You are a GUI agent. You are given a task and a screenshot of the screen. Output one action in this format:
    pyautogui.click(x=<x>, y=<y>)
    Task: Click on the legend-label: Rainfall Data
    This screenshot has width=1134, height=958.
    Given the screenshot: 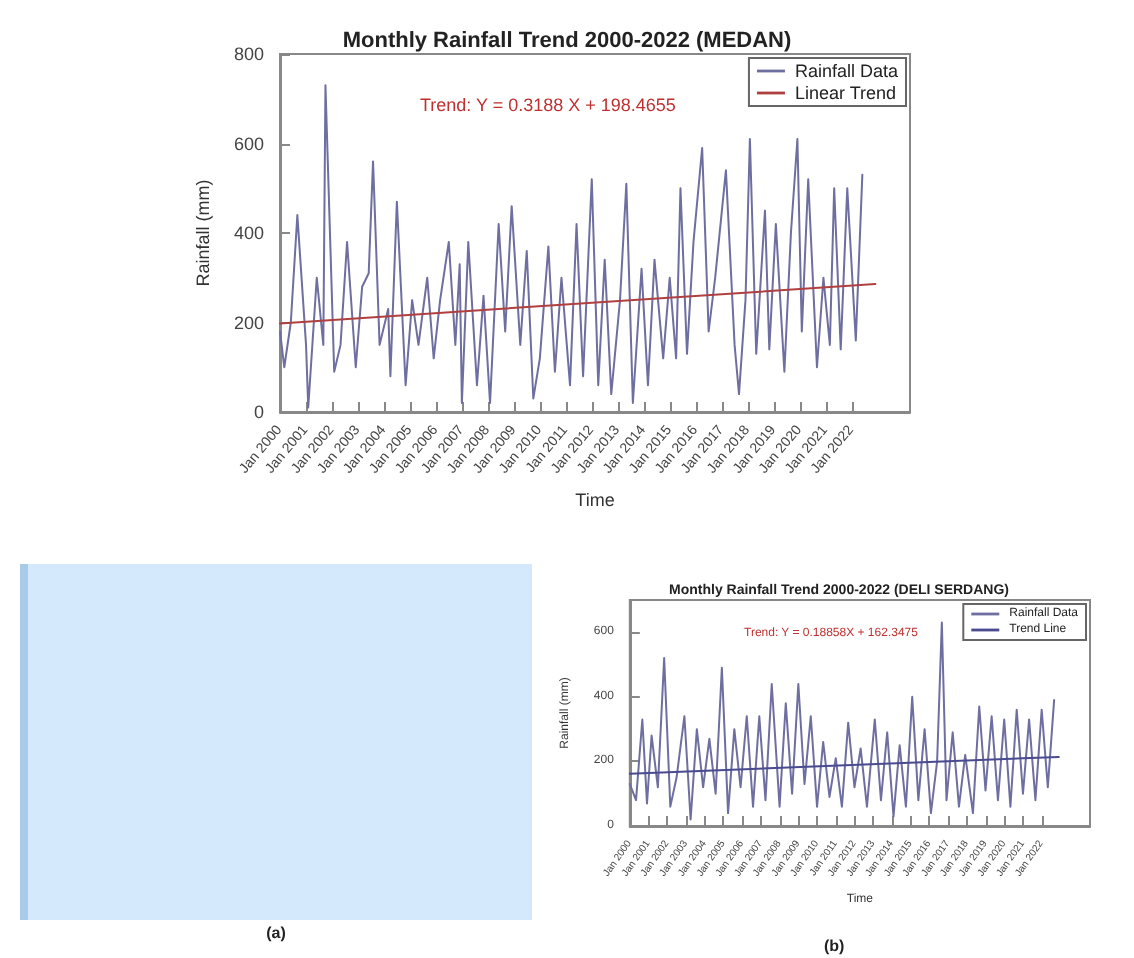 What is the action you would take?
    pyautogui.click(x=846, y=71)
    